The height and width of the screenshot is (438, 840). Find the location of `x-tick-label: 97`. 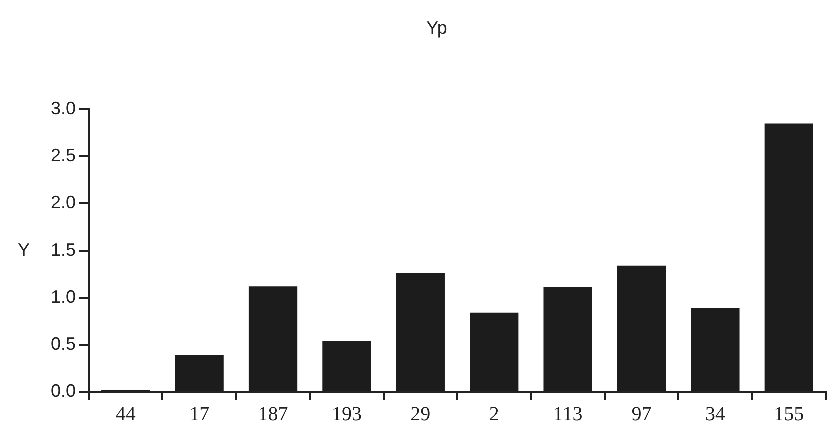

x-tick-label: 97 is located at coordinates (642, 414).